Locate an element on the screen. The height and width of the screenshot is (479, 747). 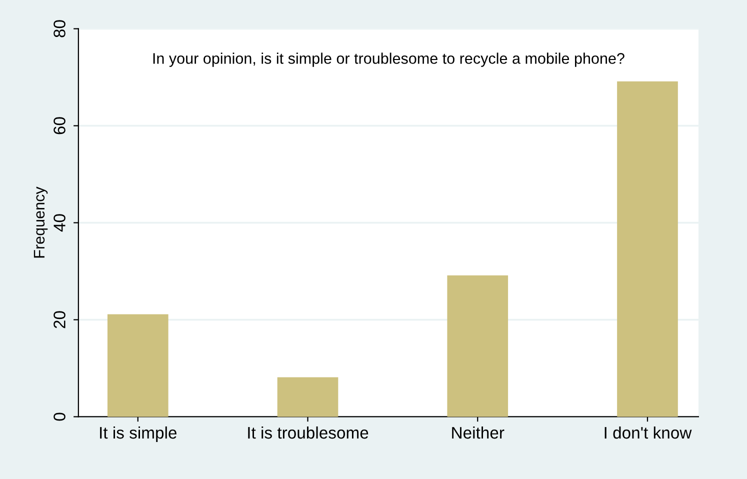
text: In your opinion, is it simple or troublesome to recycle a mobile phone? is located at coordinates (388, 59).